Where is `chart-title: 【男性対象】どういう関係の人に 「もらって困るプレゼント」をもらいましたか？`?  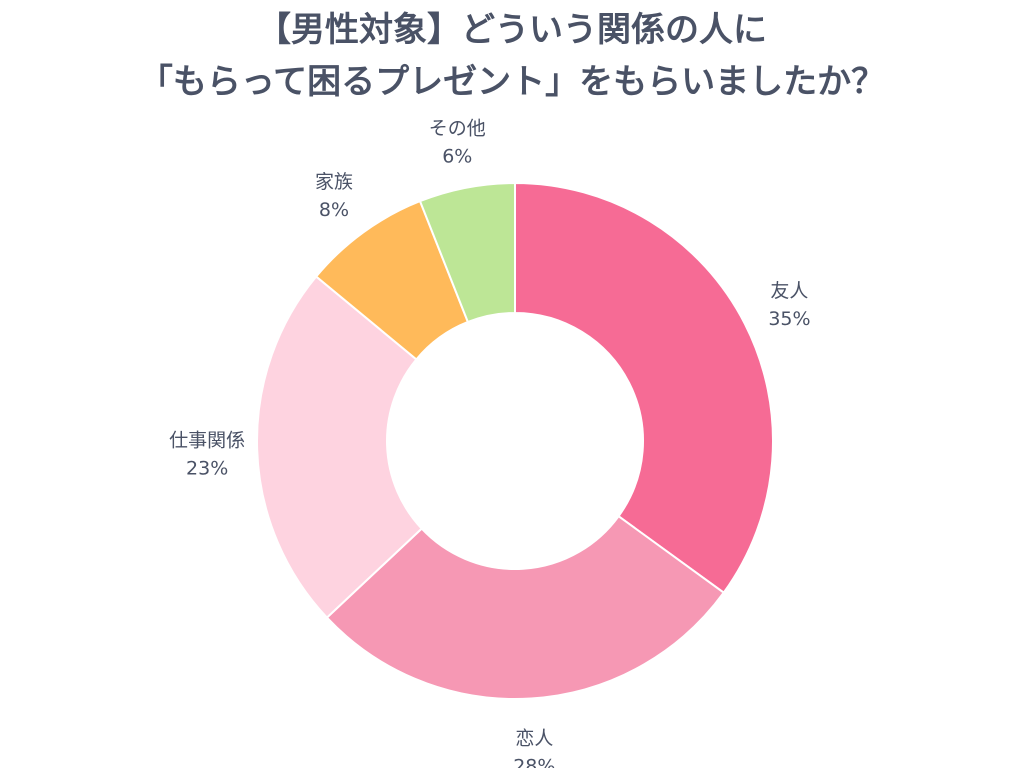 chart-title: 【男性対象】どういう関係の人に 「もらって困るプレゼント」をもらいましたか？ is located at coordinates (512, 56).